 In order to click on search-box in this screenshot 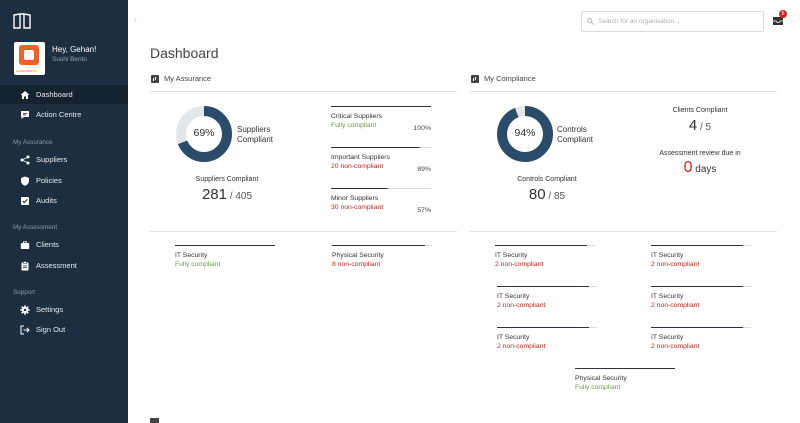, I will do `click(672, 21)`.